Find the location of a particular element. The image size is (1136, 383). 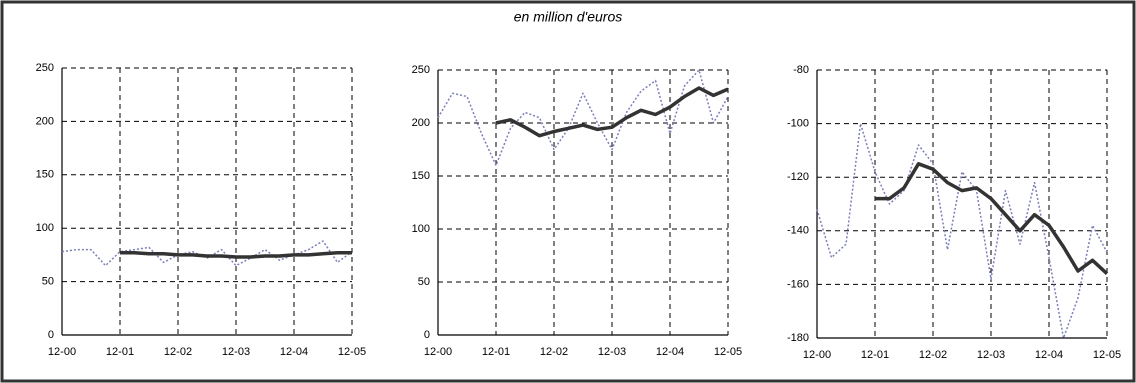

y-tick-label: -120 is located at coordinates (798, 177).